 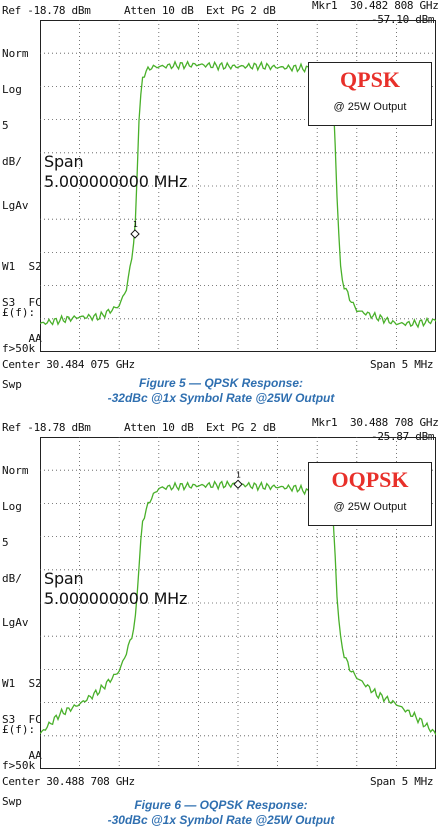 What do you see at coordinates (221, 383) in the screenshot?
I see `caption-line: Figure 5 — QPSK Response:` at bounding box center [221, 383].